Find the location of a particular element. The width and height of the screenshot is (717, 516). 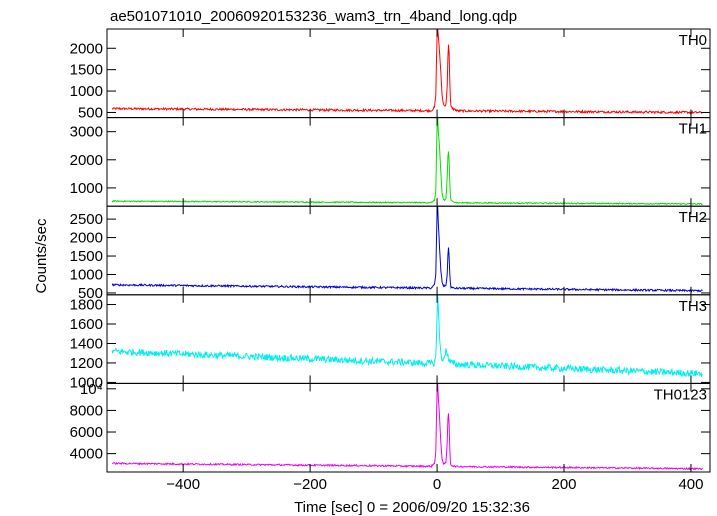

series-line-th2 is located at coordinates (407, 249).